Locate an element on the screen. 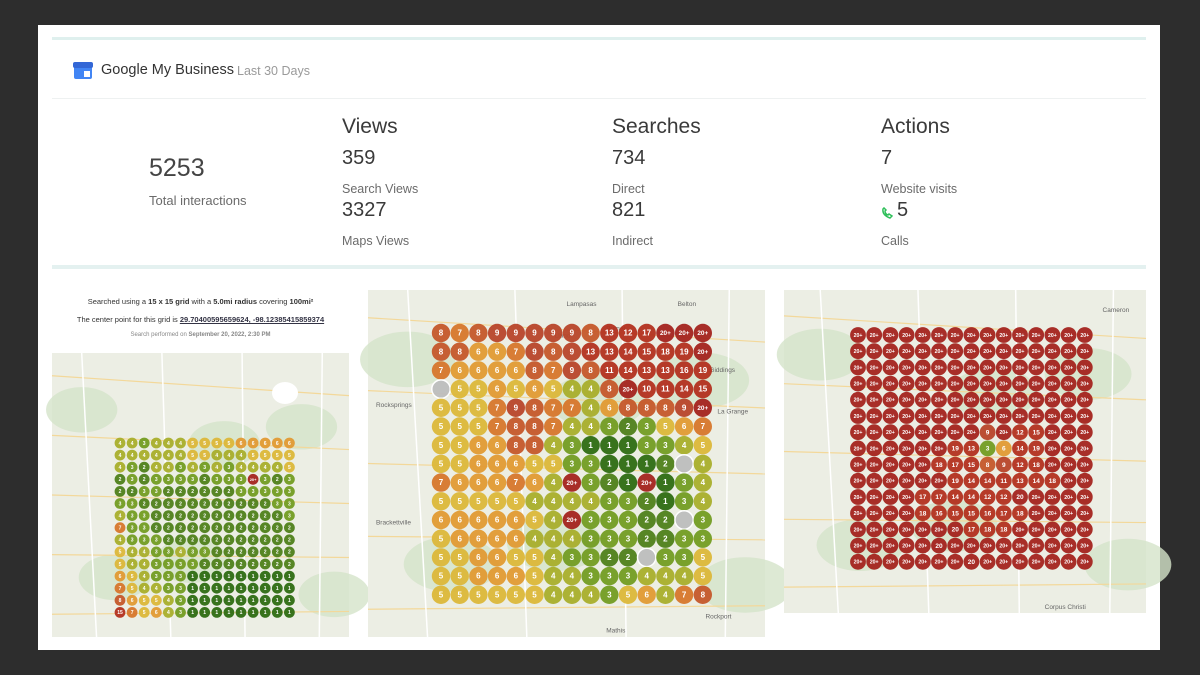  rank-label: 13 is located at coordinates (646, 370).